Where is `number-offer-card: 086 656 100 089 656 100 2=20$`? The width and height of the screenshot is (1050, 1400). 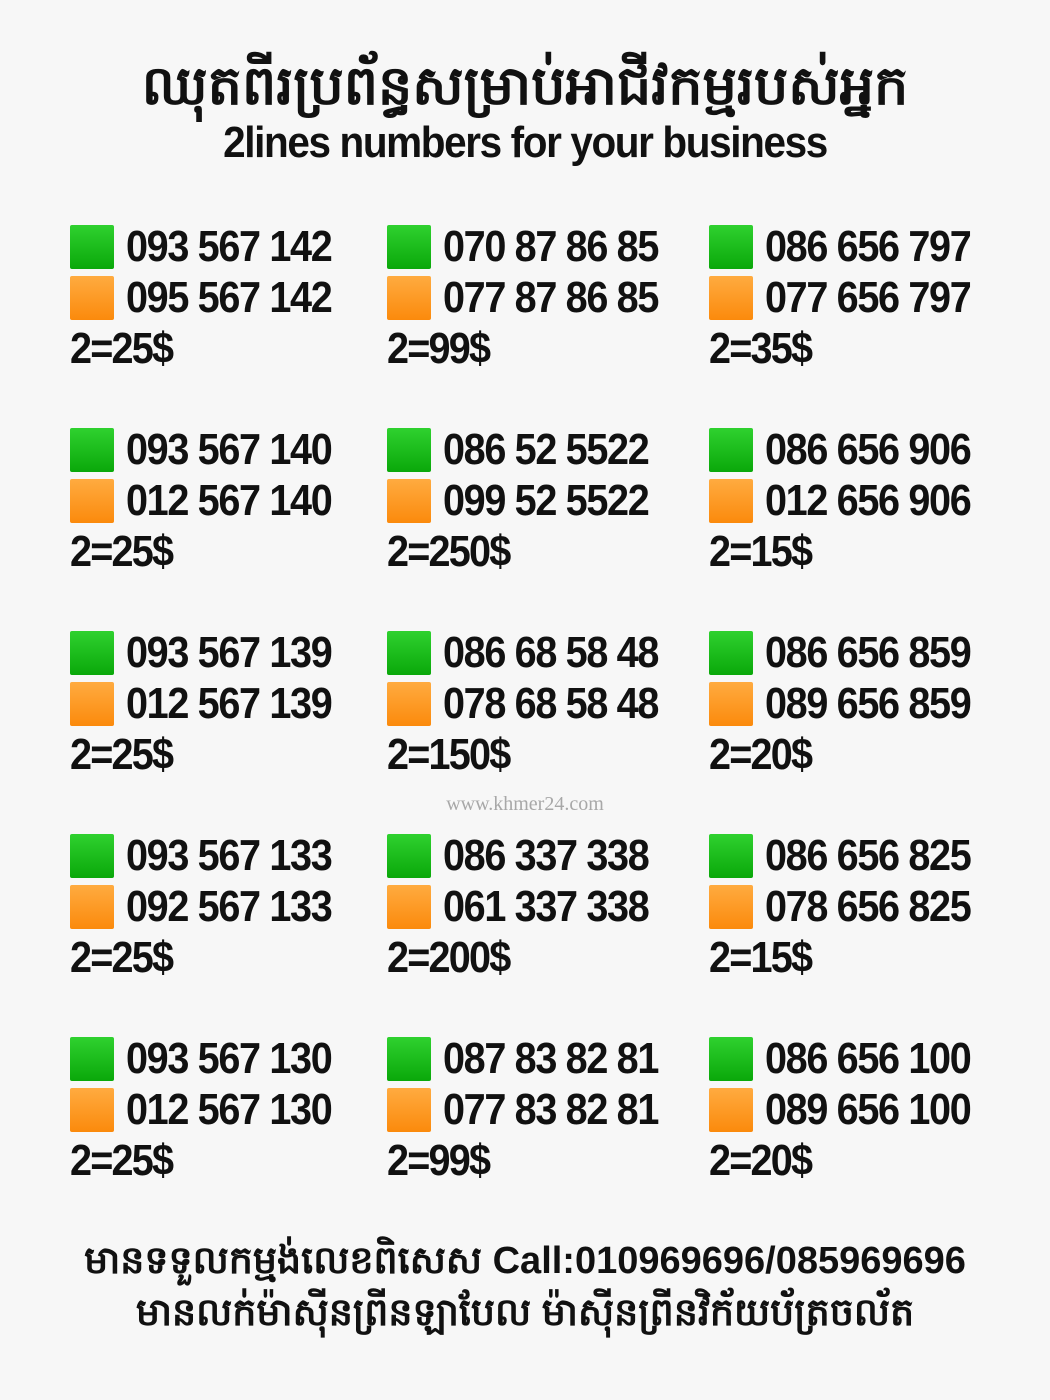
number-offer-card: 086 656 100 089 656 100 2=20$ is located at coordinates (869, 1109).